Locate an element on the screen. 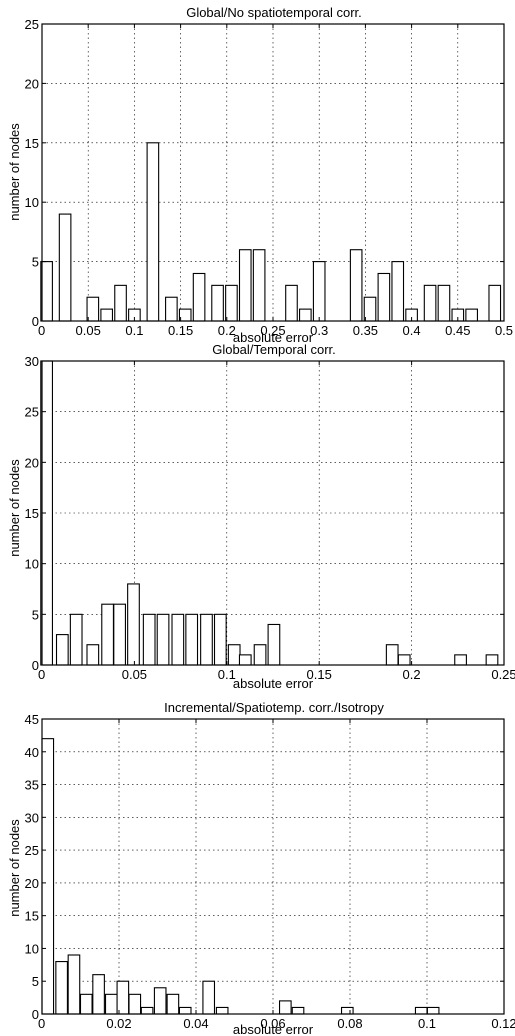  chart-title: Incremental/Spatiotemp. corr./Isotropy is located at coordinates (274, 707).